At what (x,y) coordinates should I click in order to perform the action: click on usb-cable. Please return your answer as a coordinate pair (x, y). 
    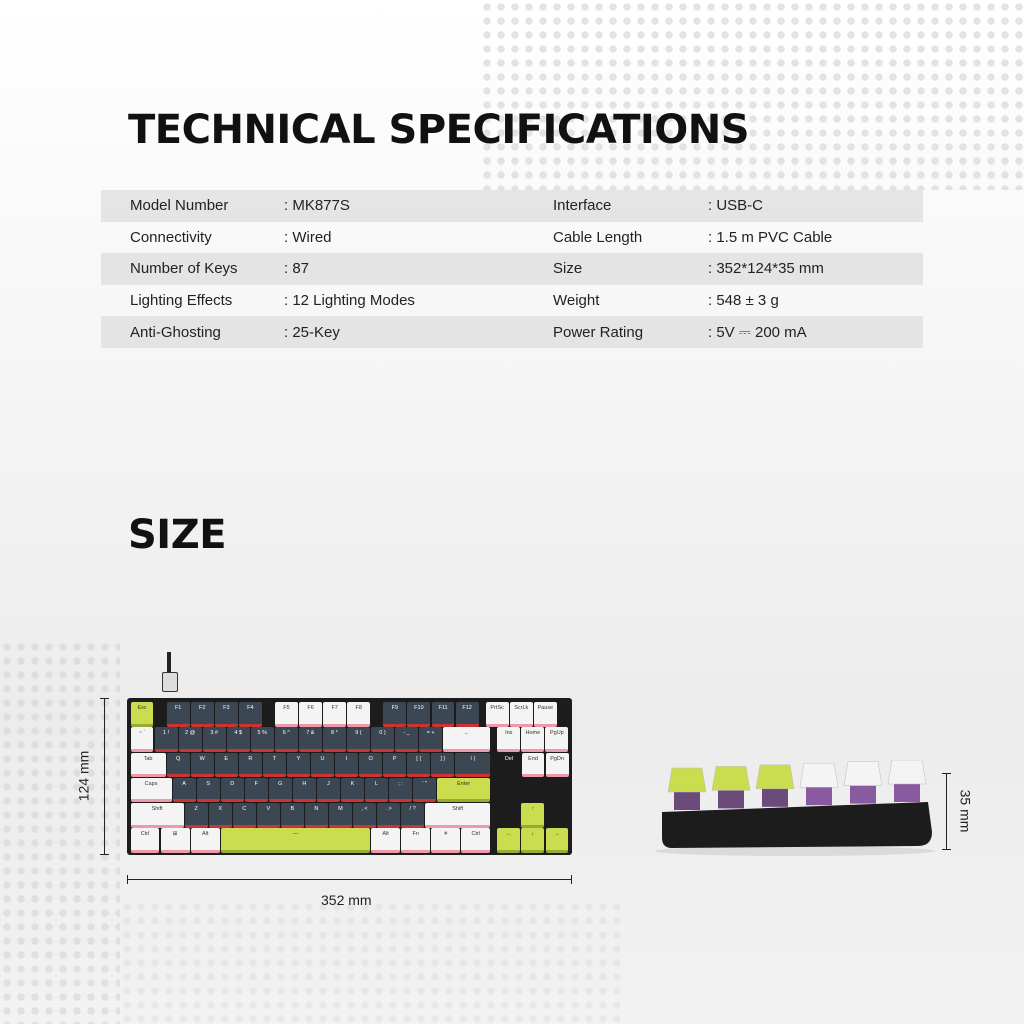
    Looking at the image, I should click on (169, 663).